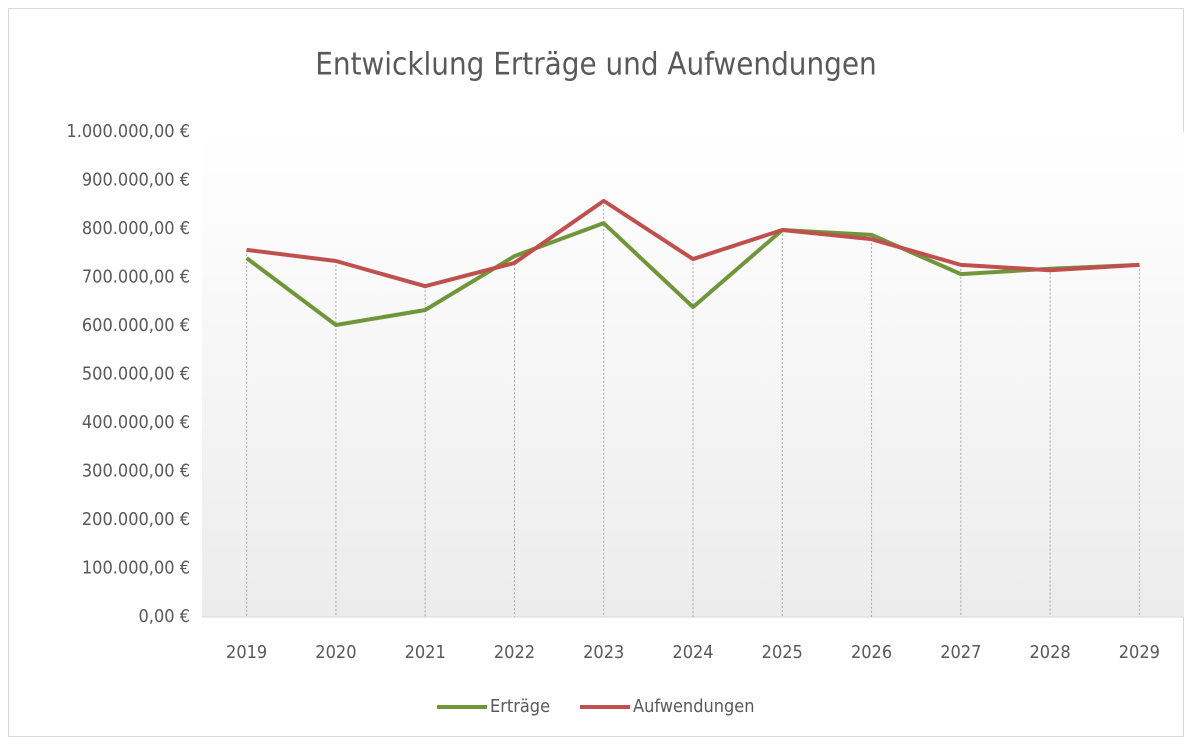 The width and height of the screenshot is (1192, 745). I want to click on x-tick-label: 2024, so click(692, 652).